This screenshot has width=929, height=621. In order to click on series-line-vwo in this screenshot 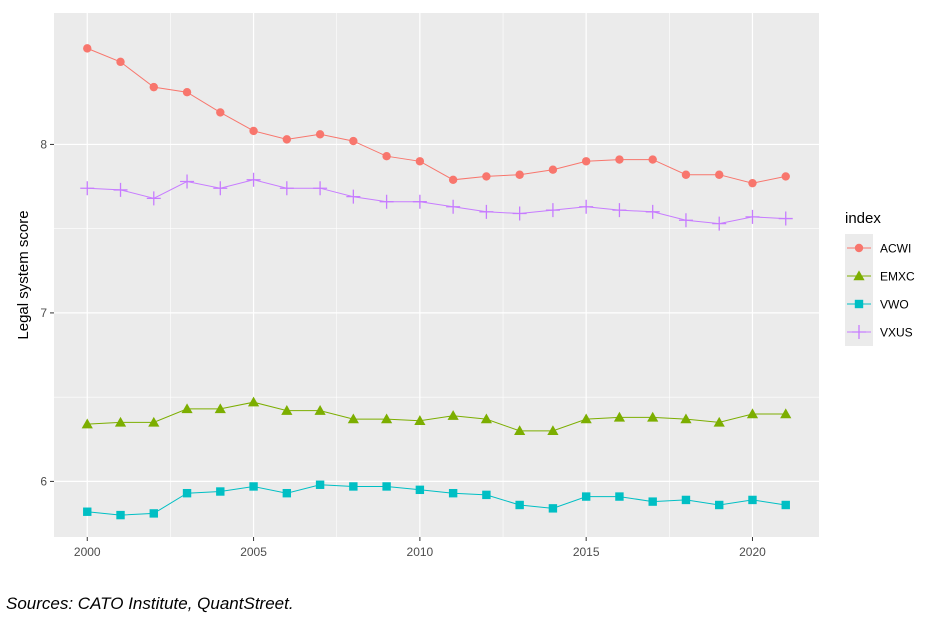, I will do `click(436, 500)`.